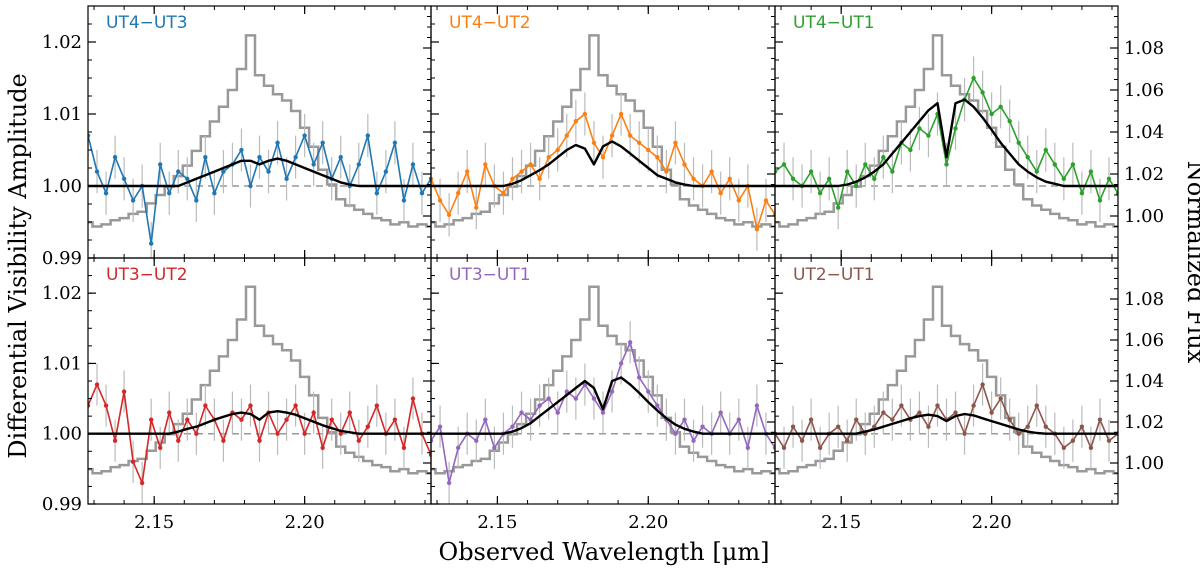 The width and height of the screenshot is (1200, 572). I want to click on panel-title: UT2−UT1, so click(834, 275).